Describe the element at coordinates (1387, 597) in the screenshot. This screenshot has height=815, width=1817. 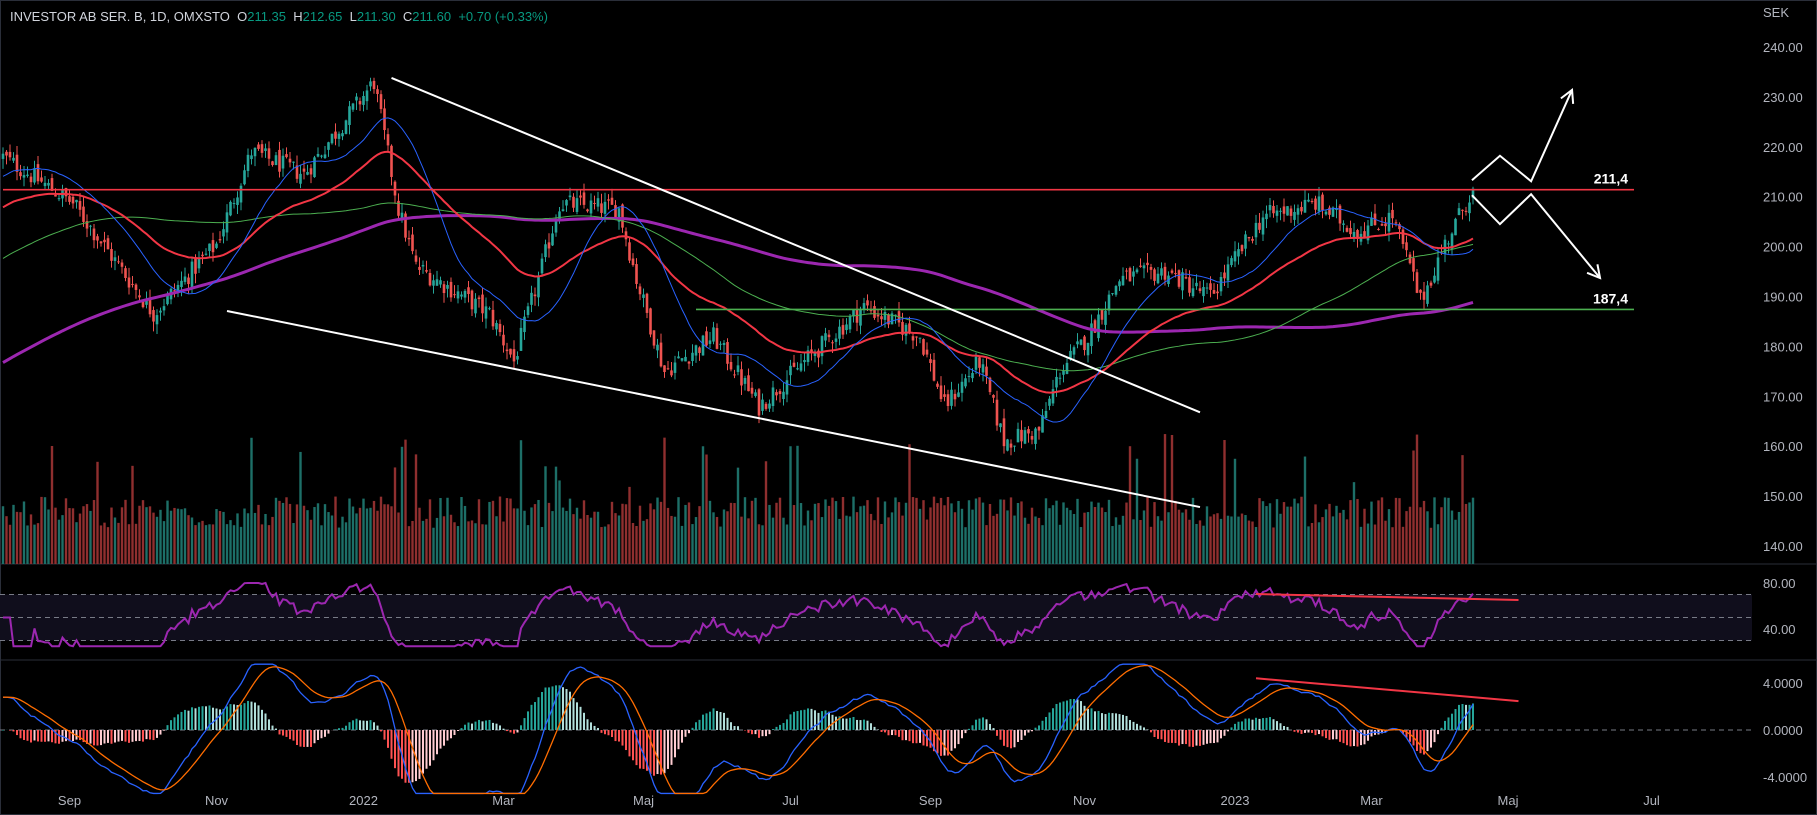
I see `rsi-divergence-line` at that location.